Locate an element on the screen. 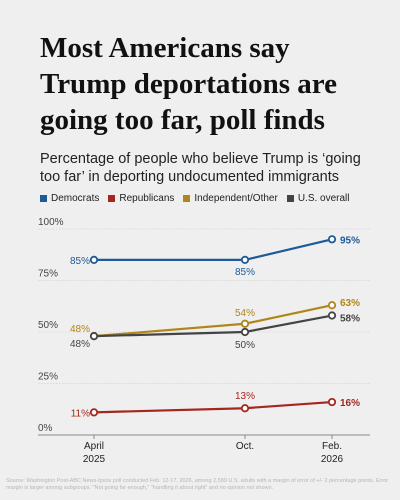 The width and height of the screenshot is (400, 500). legend-swatch-democrats is located at coordinates (43, 198).